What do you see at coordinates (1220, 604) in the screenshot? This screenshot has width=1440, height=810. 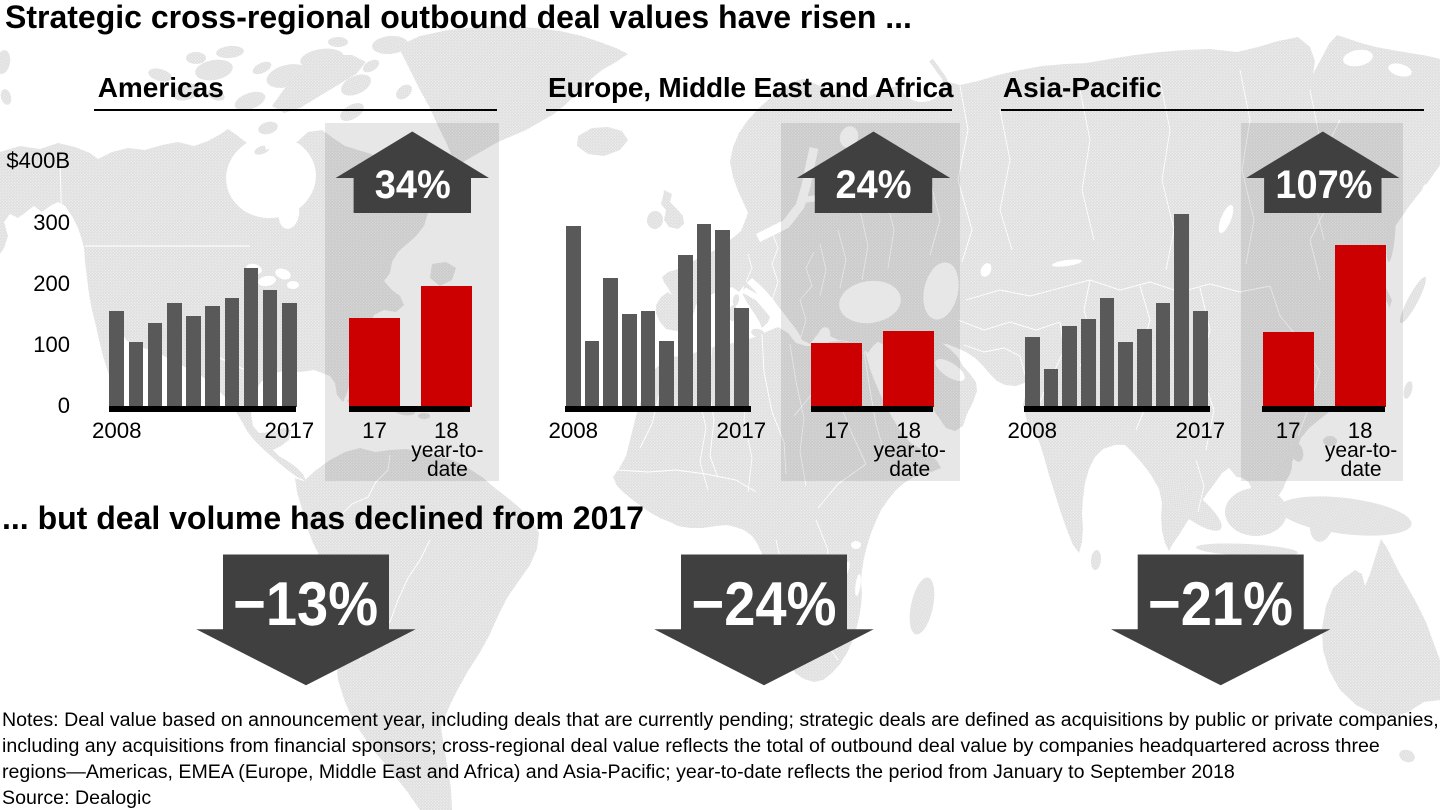 I see `svg-text: −21%` at bounding box center [1220, 604].